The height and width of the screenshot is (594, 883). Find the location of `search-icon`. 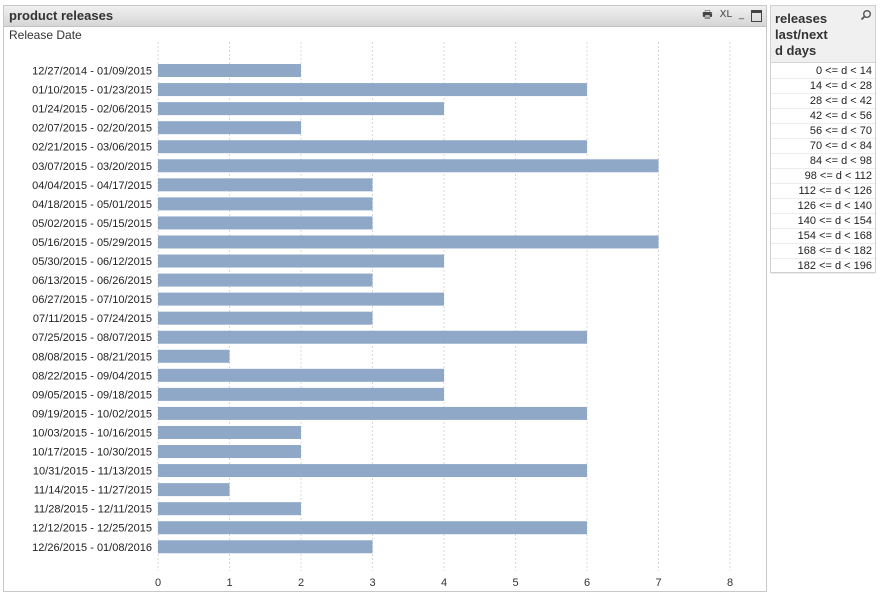

search-icon is located at coordinates (866, 15).